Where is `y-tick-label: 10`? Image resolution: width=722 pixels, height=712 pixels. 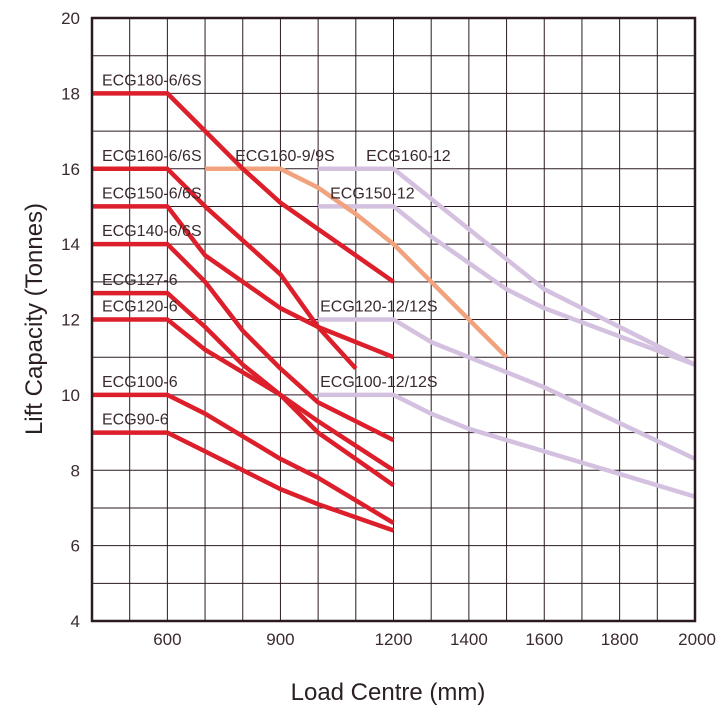 y-tick-label: 10 is located at coordinates (70, 395).